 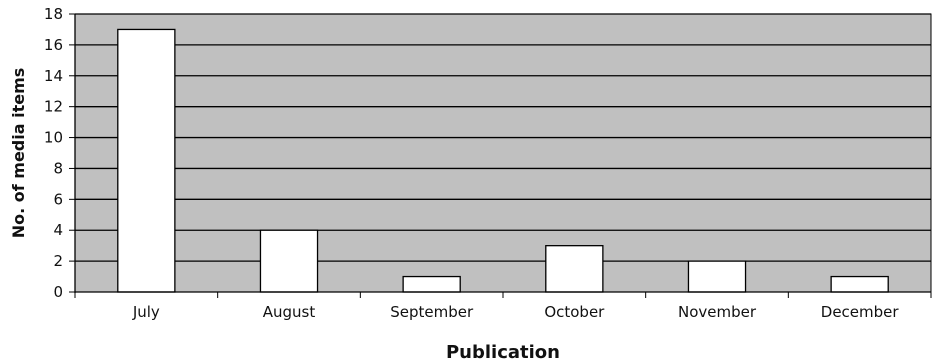 I want to click on y-tick-label: 0, so click(x=58, y=292).